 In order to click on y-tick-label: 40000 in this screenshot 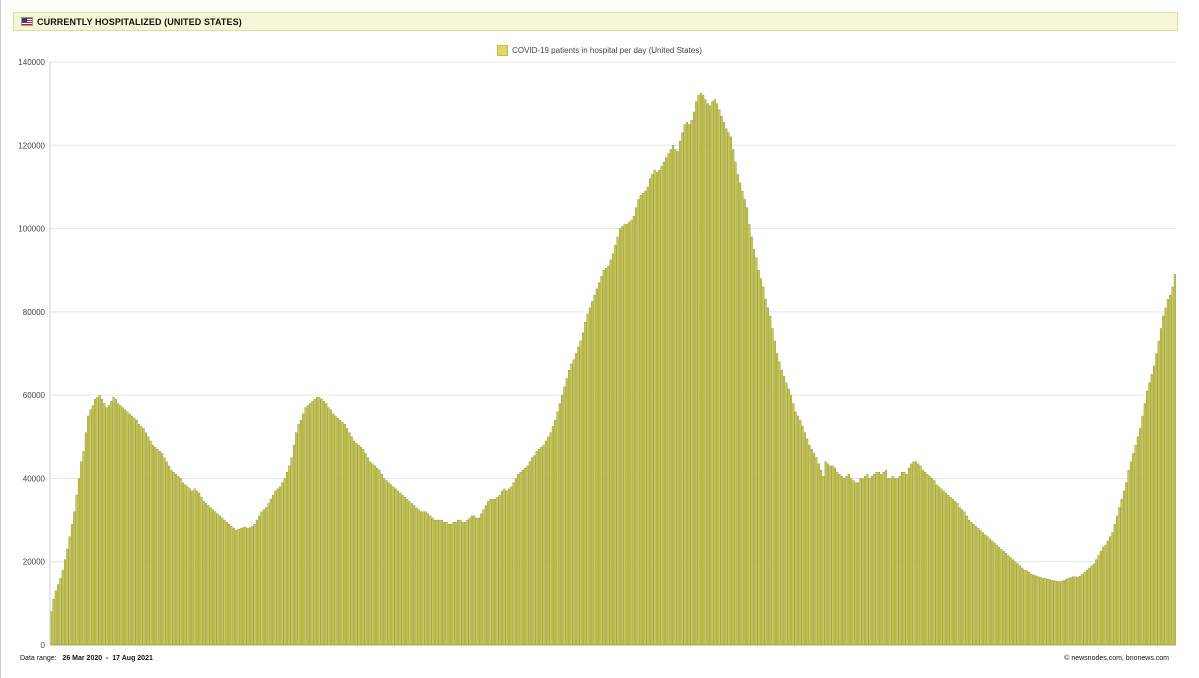, I will do `click(34, 478)`.